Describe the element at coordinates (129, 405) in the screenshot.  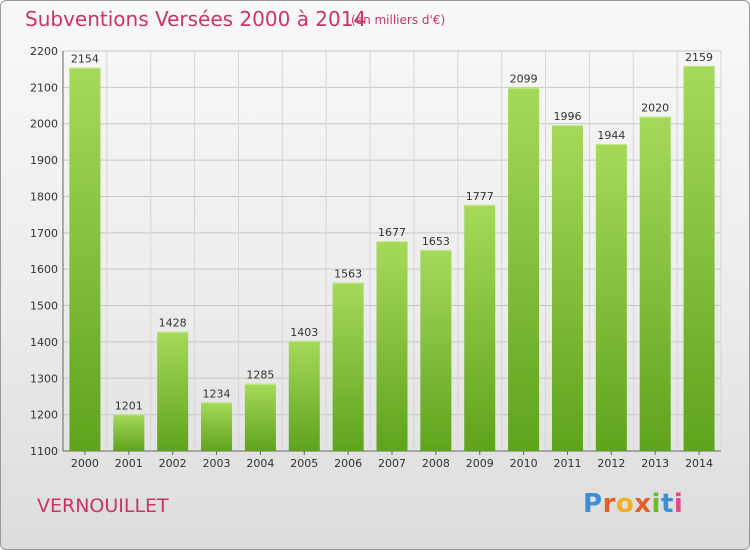
I see `data-label: 1201` at that location.